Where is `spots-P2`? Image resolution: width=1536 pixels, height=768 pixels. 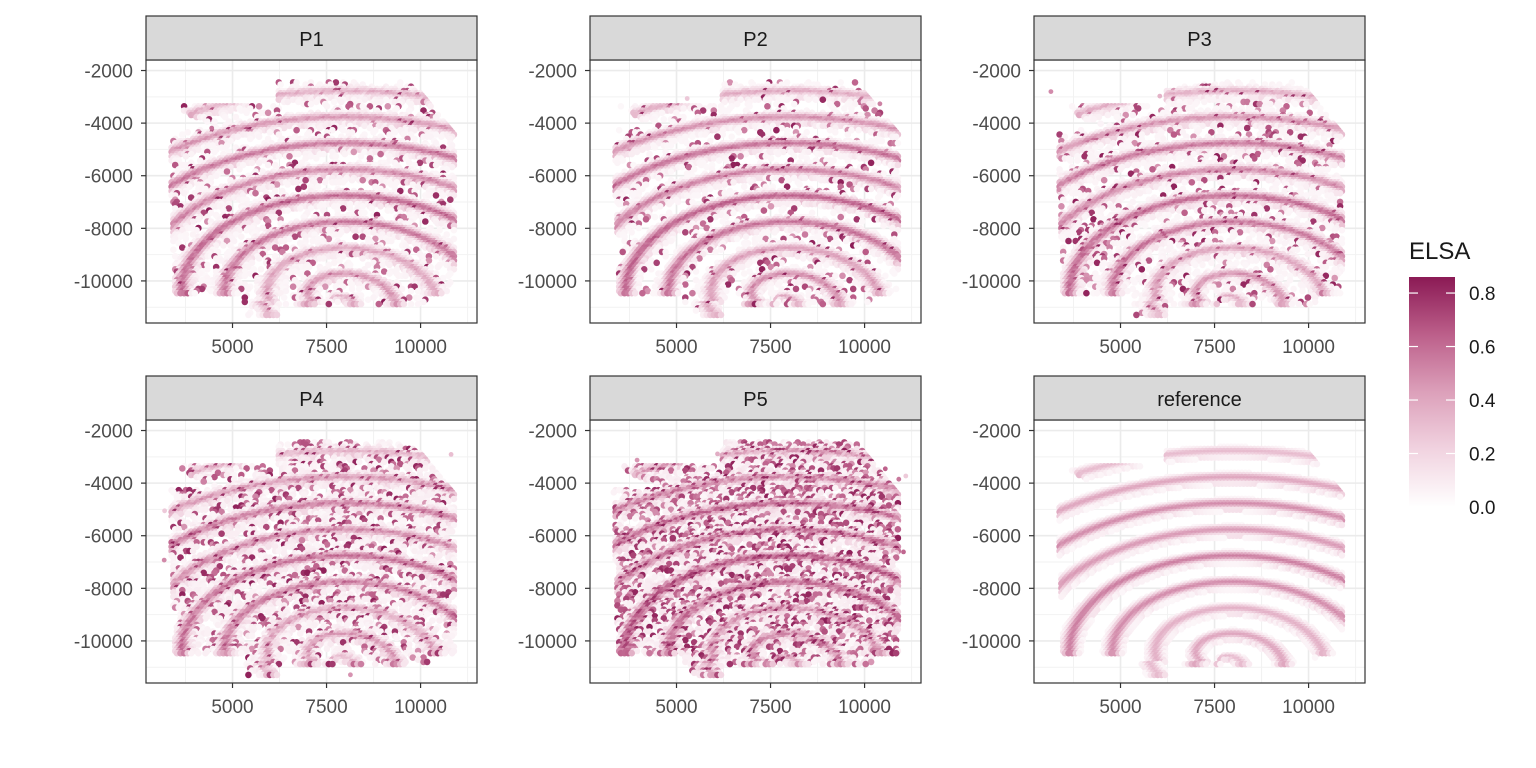 spots-P2 is located at coordinates (757, 199).